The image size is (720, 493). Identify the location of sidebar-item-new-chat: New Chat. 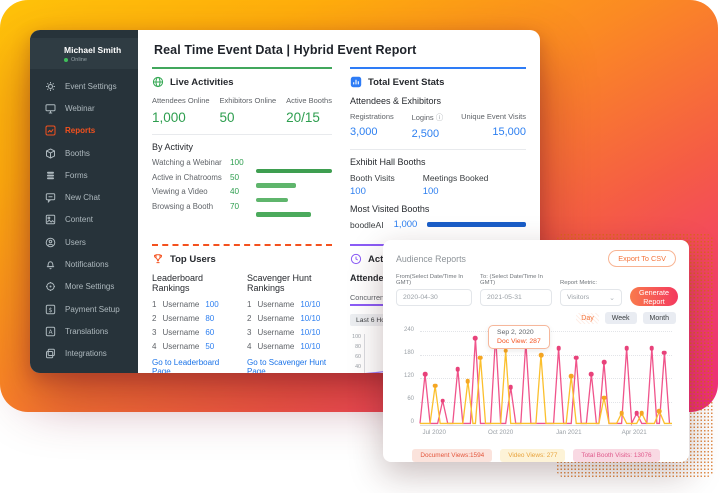
(84, 197).